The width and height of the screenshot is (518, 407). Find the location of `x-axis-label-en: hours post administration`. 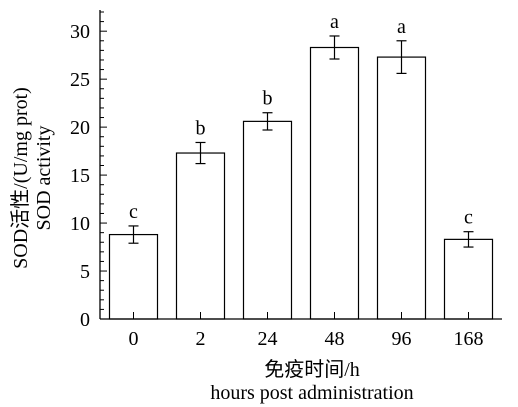

x-axis-label-en: hours post administration is located at coordinates (311, 393).